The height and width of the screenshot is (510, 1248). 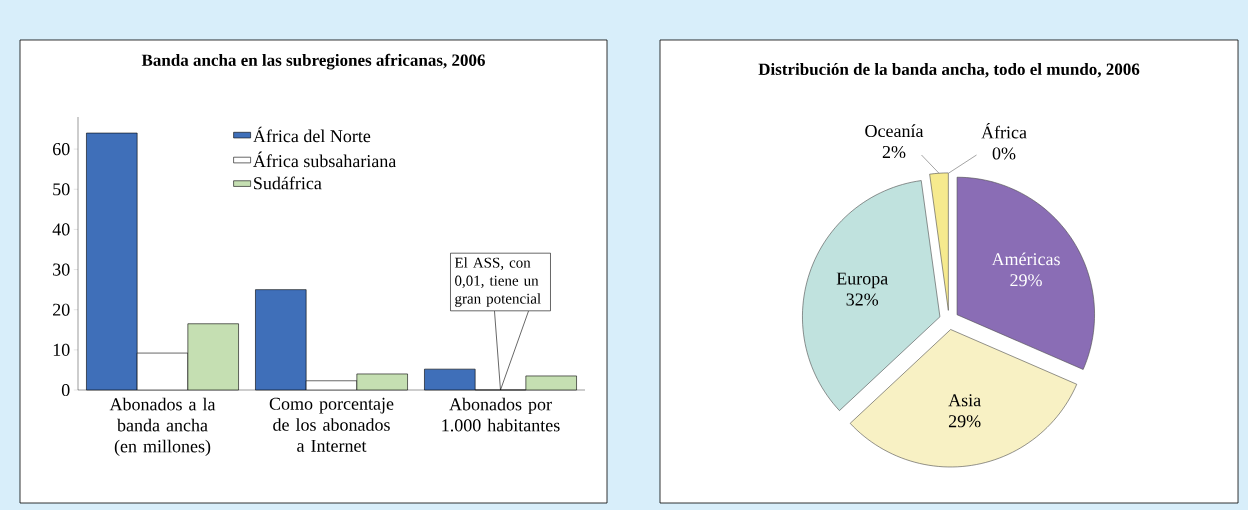 What do you see at coordinates (61, 229) in the screenshot?
I see `y-tick-label: 40` at bounding box center [61, 229].